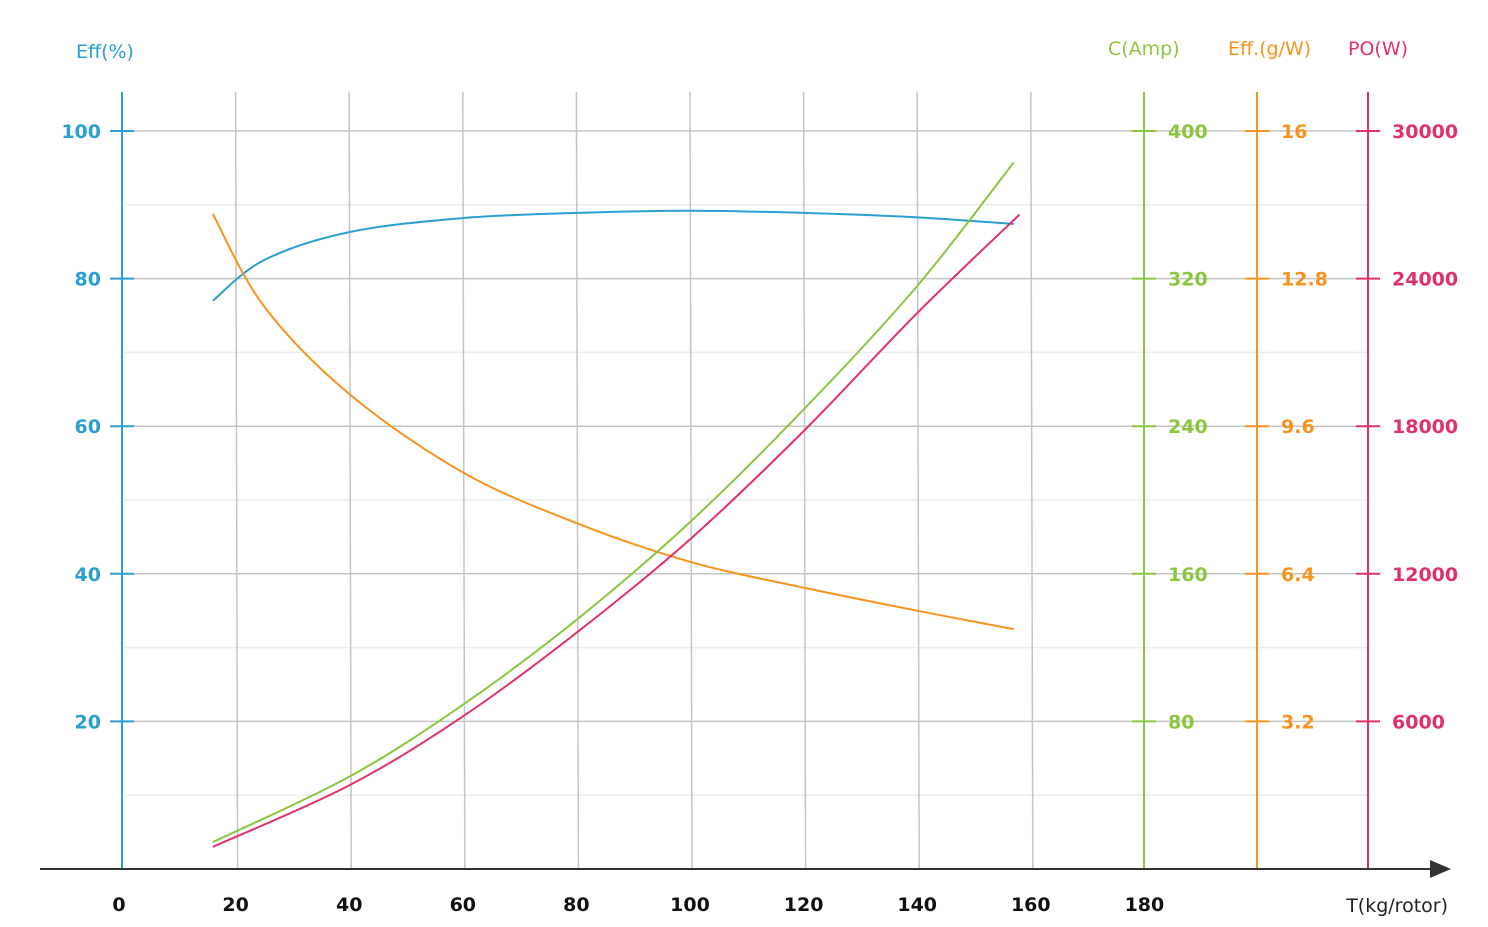  I want to click on x-axis-label: T(kg/rotor), so click(1396, 906).